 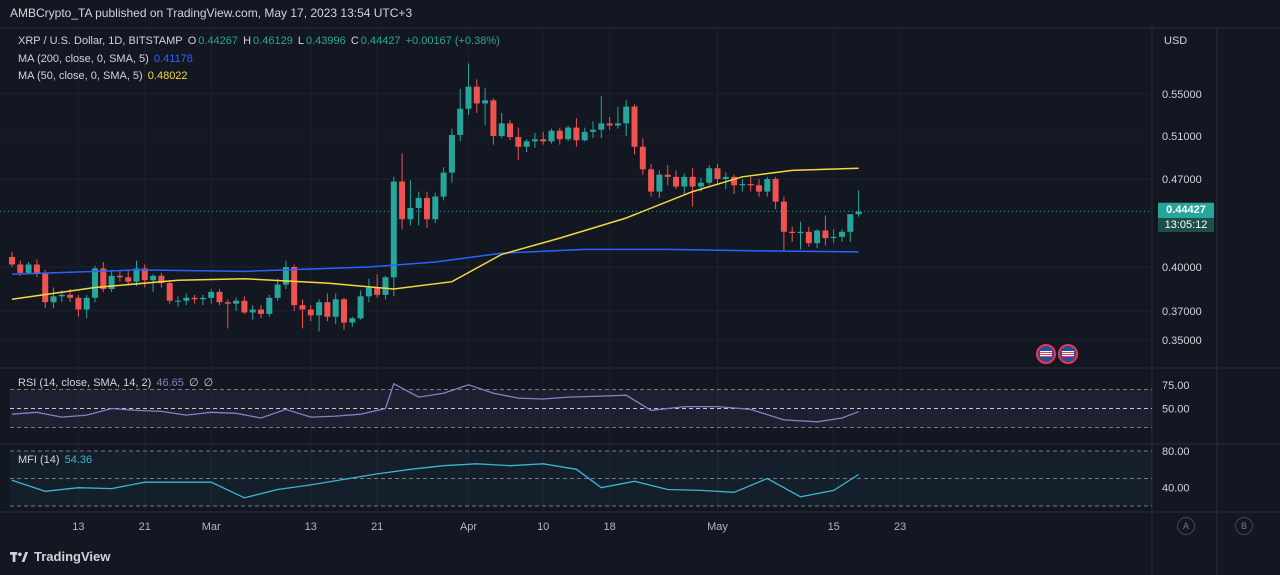 I want to click on price-tick-label: 0.40000, so click(x=1182, y=268).